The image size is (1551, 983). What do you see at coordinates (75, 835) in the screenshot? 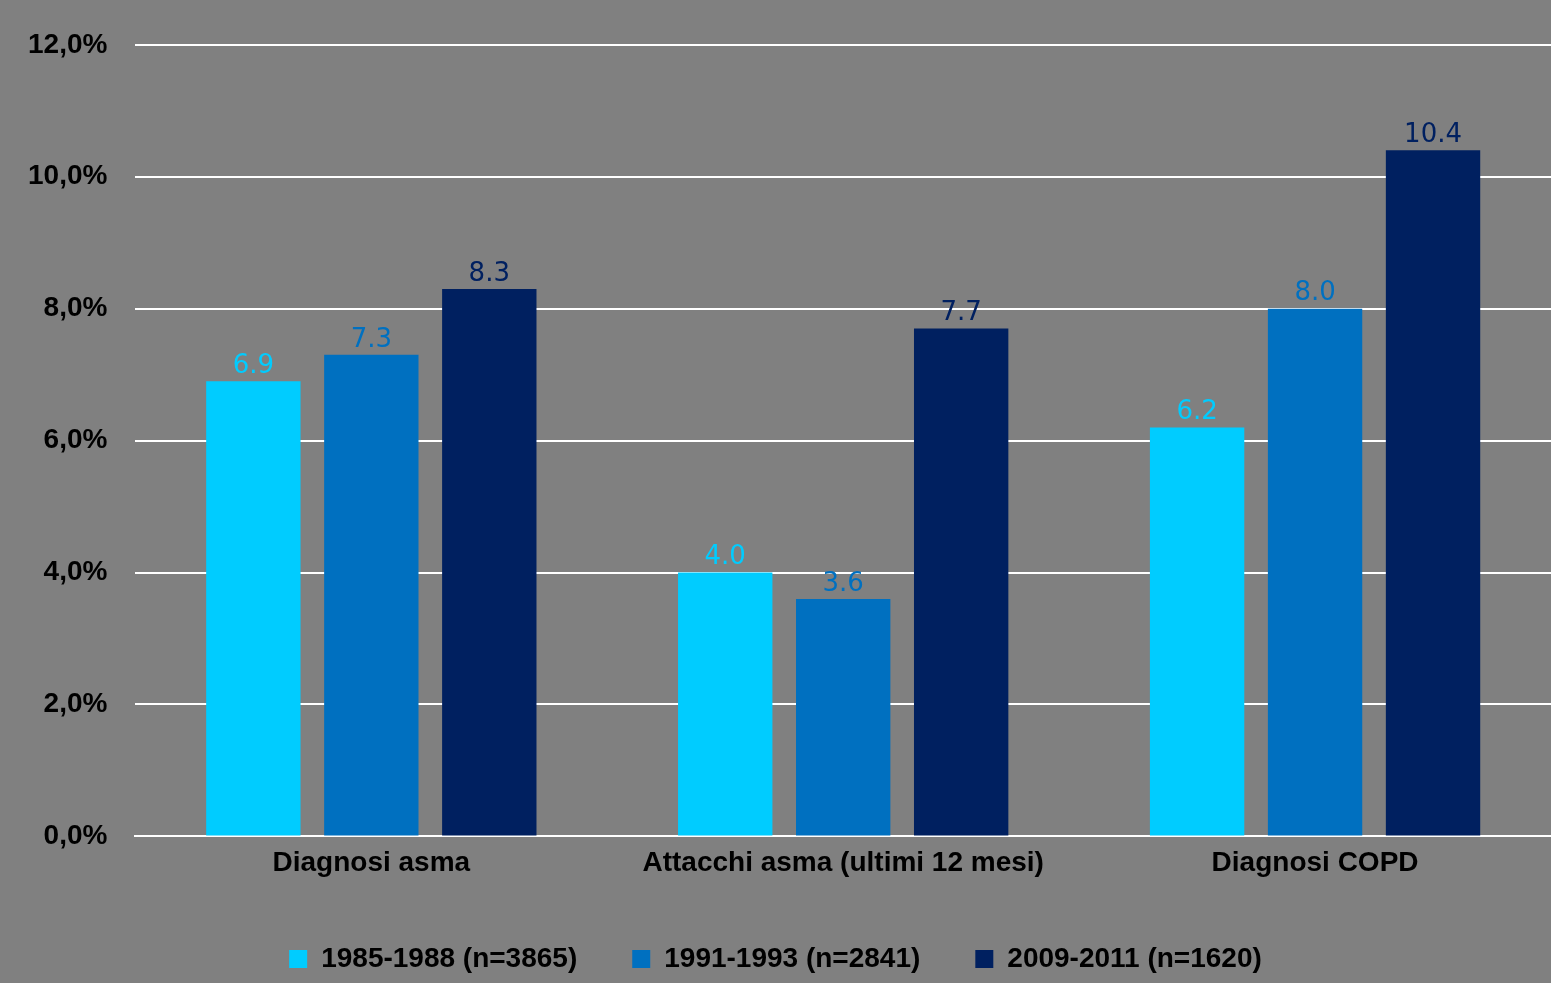
I see `y-tick-label: 0,0%` at bounding box center [75, 835].